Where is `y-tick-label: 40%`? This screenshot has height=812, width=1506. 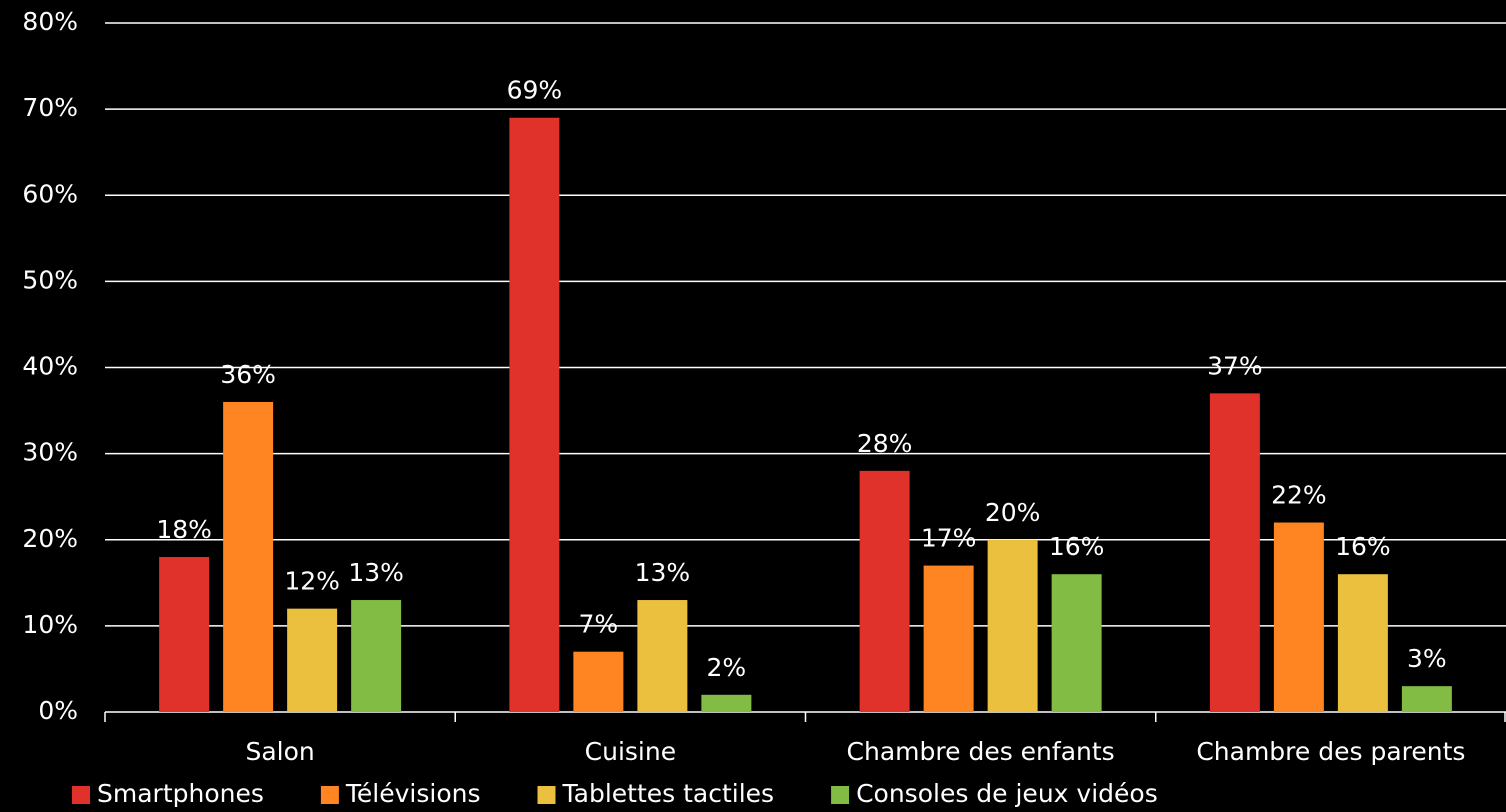
y-tick-label: 40% is located at coordinates (50, 366).